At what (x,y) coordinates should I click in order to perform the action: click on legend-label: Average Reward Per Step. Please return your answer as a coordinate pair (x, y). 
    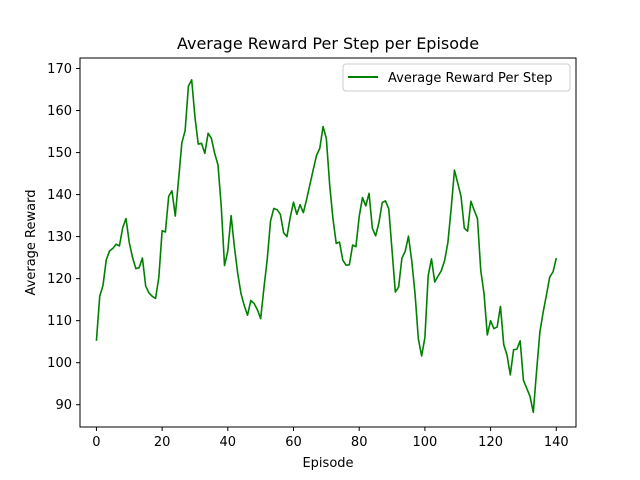
    Looking at the image, I should click on (470, 78).